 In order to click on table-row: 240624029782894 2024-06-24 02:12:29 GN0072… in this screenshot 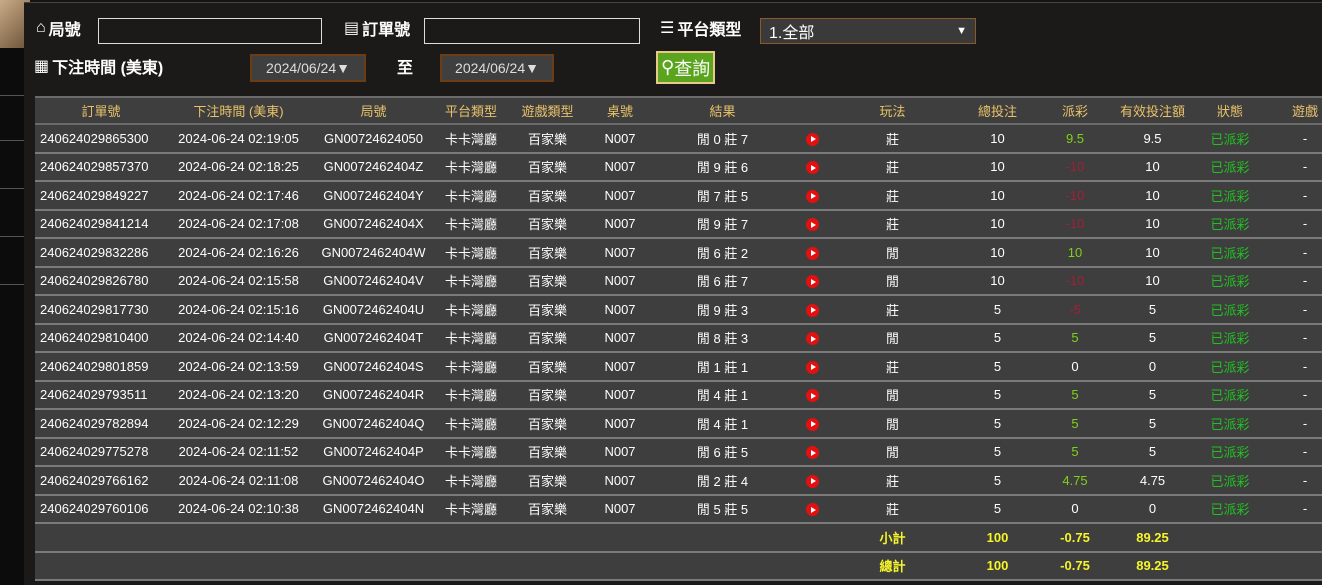, I will do `click(678, 424)`.